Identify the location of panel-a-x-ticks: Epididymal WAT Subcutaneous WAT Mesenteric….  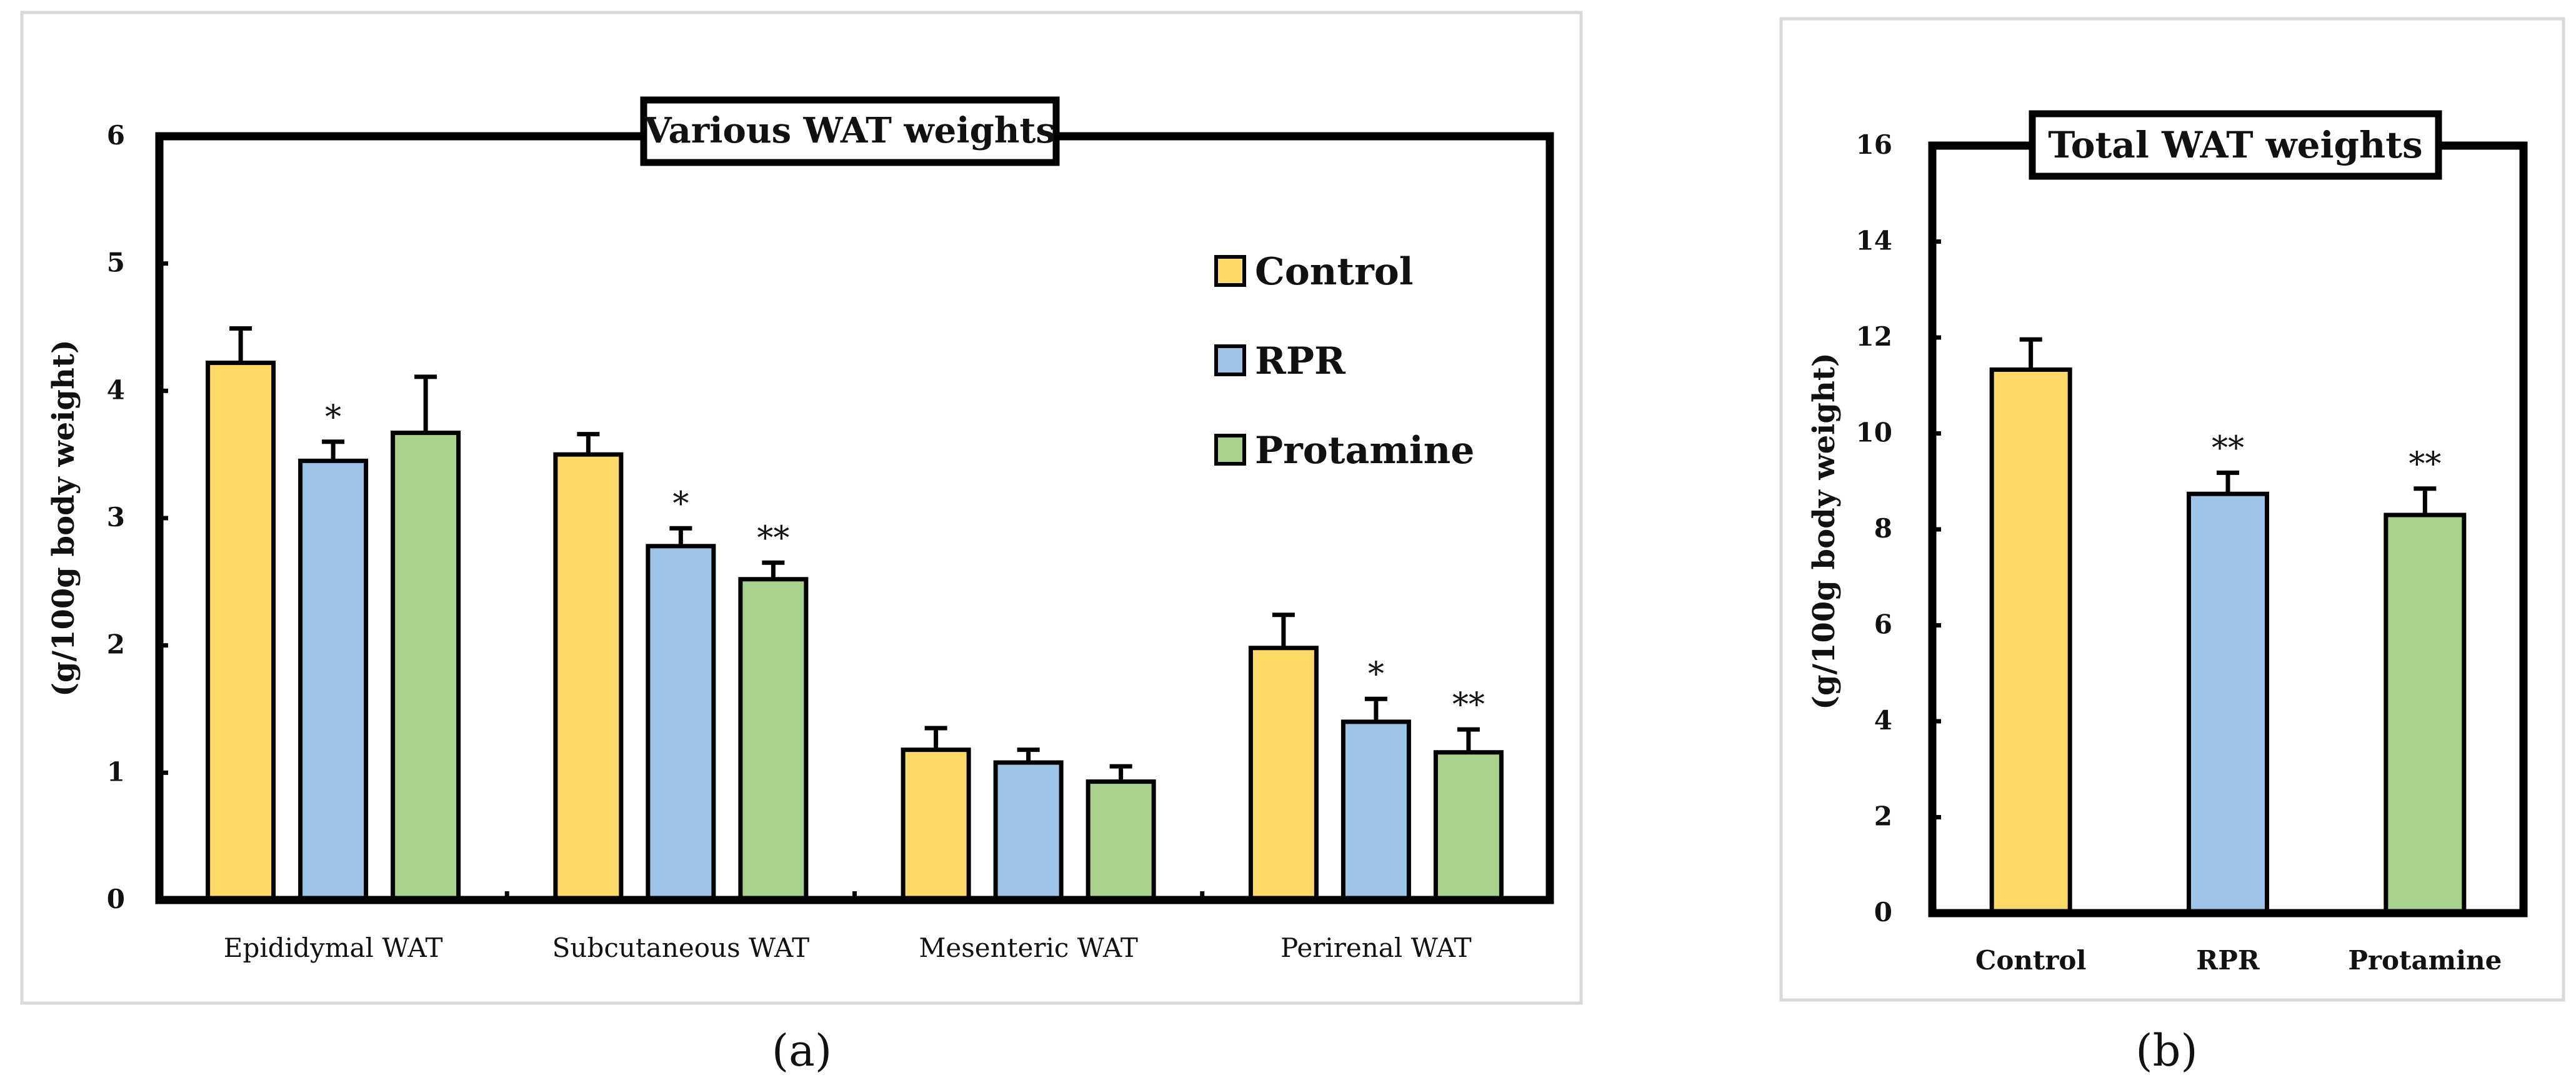
(848, 927).